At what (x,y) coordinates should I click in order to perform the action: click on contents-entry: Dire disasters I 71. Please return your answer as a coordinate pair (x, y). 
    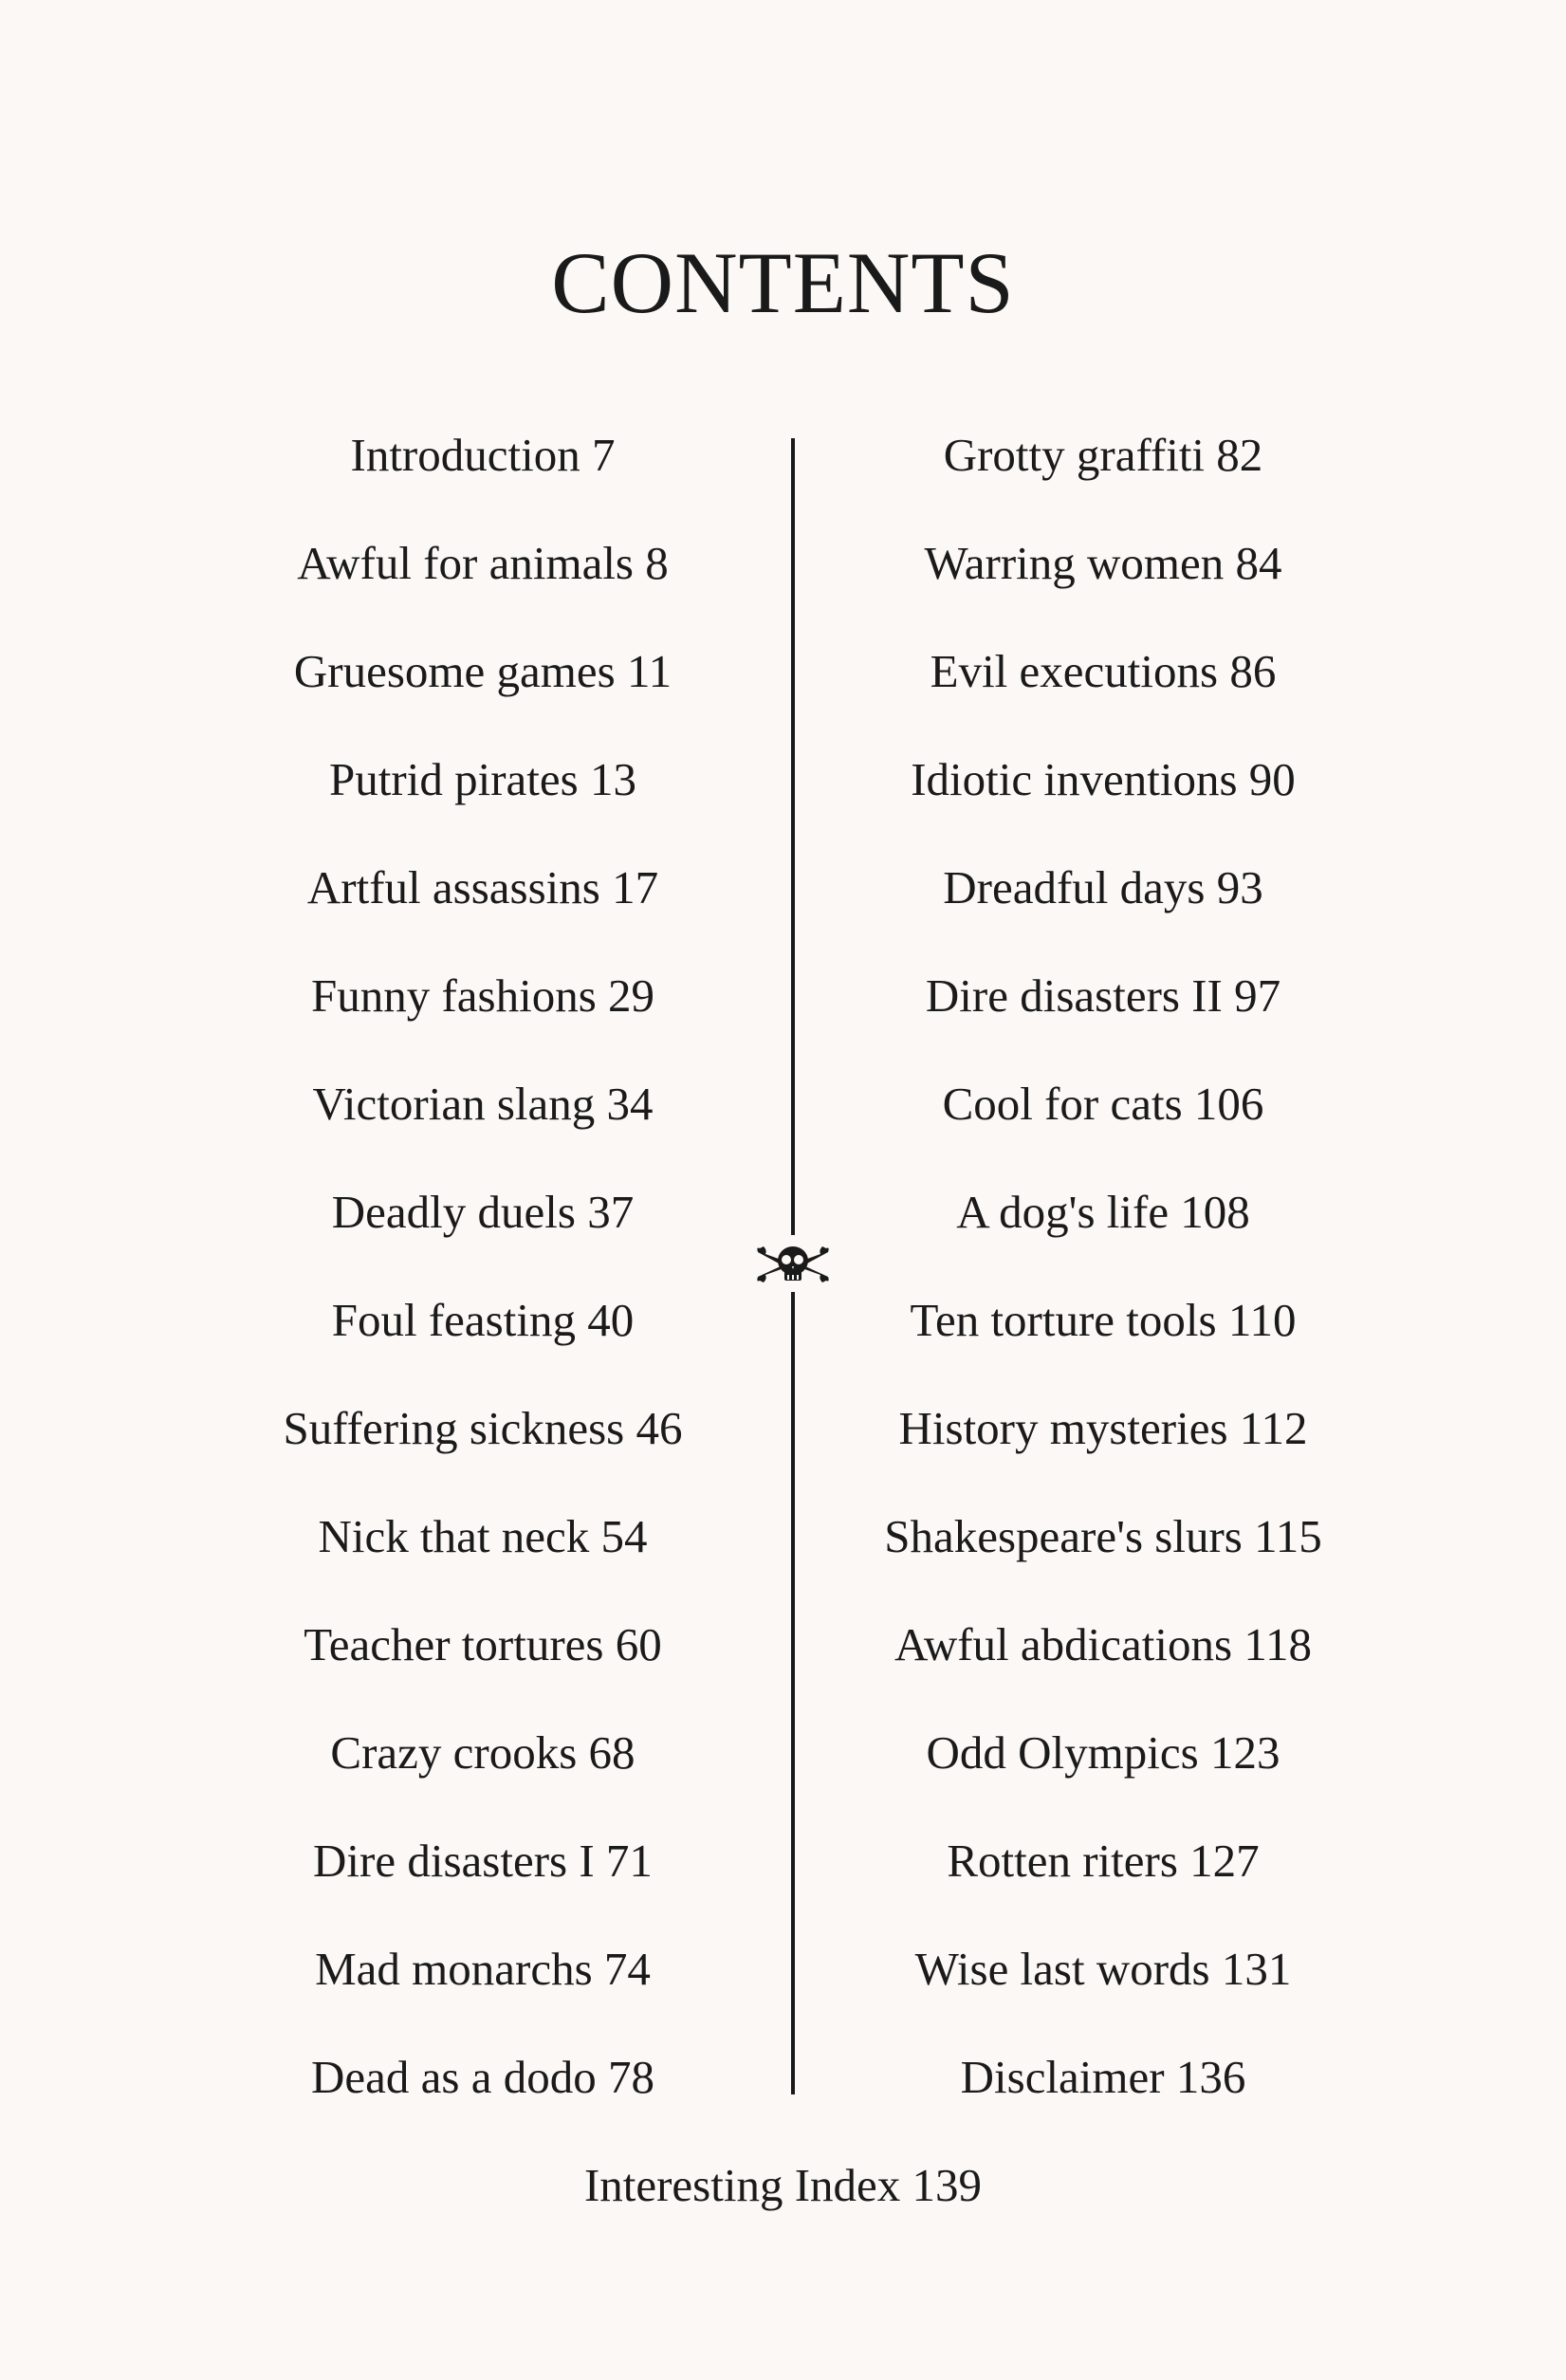
    Looking at the image, I should click on (483, 1861).